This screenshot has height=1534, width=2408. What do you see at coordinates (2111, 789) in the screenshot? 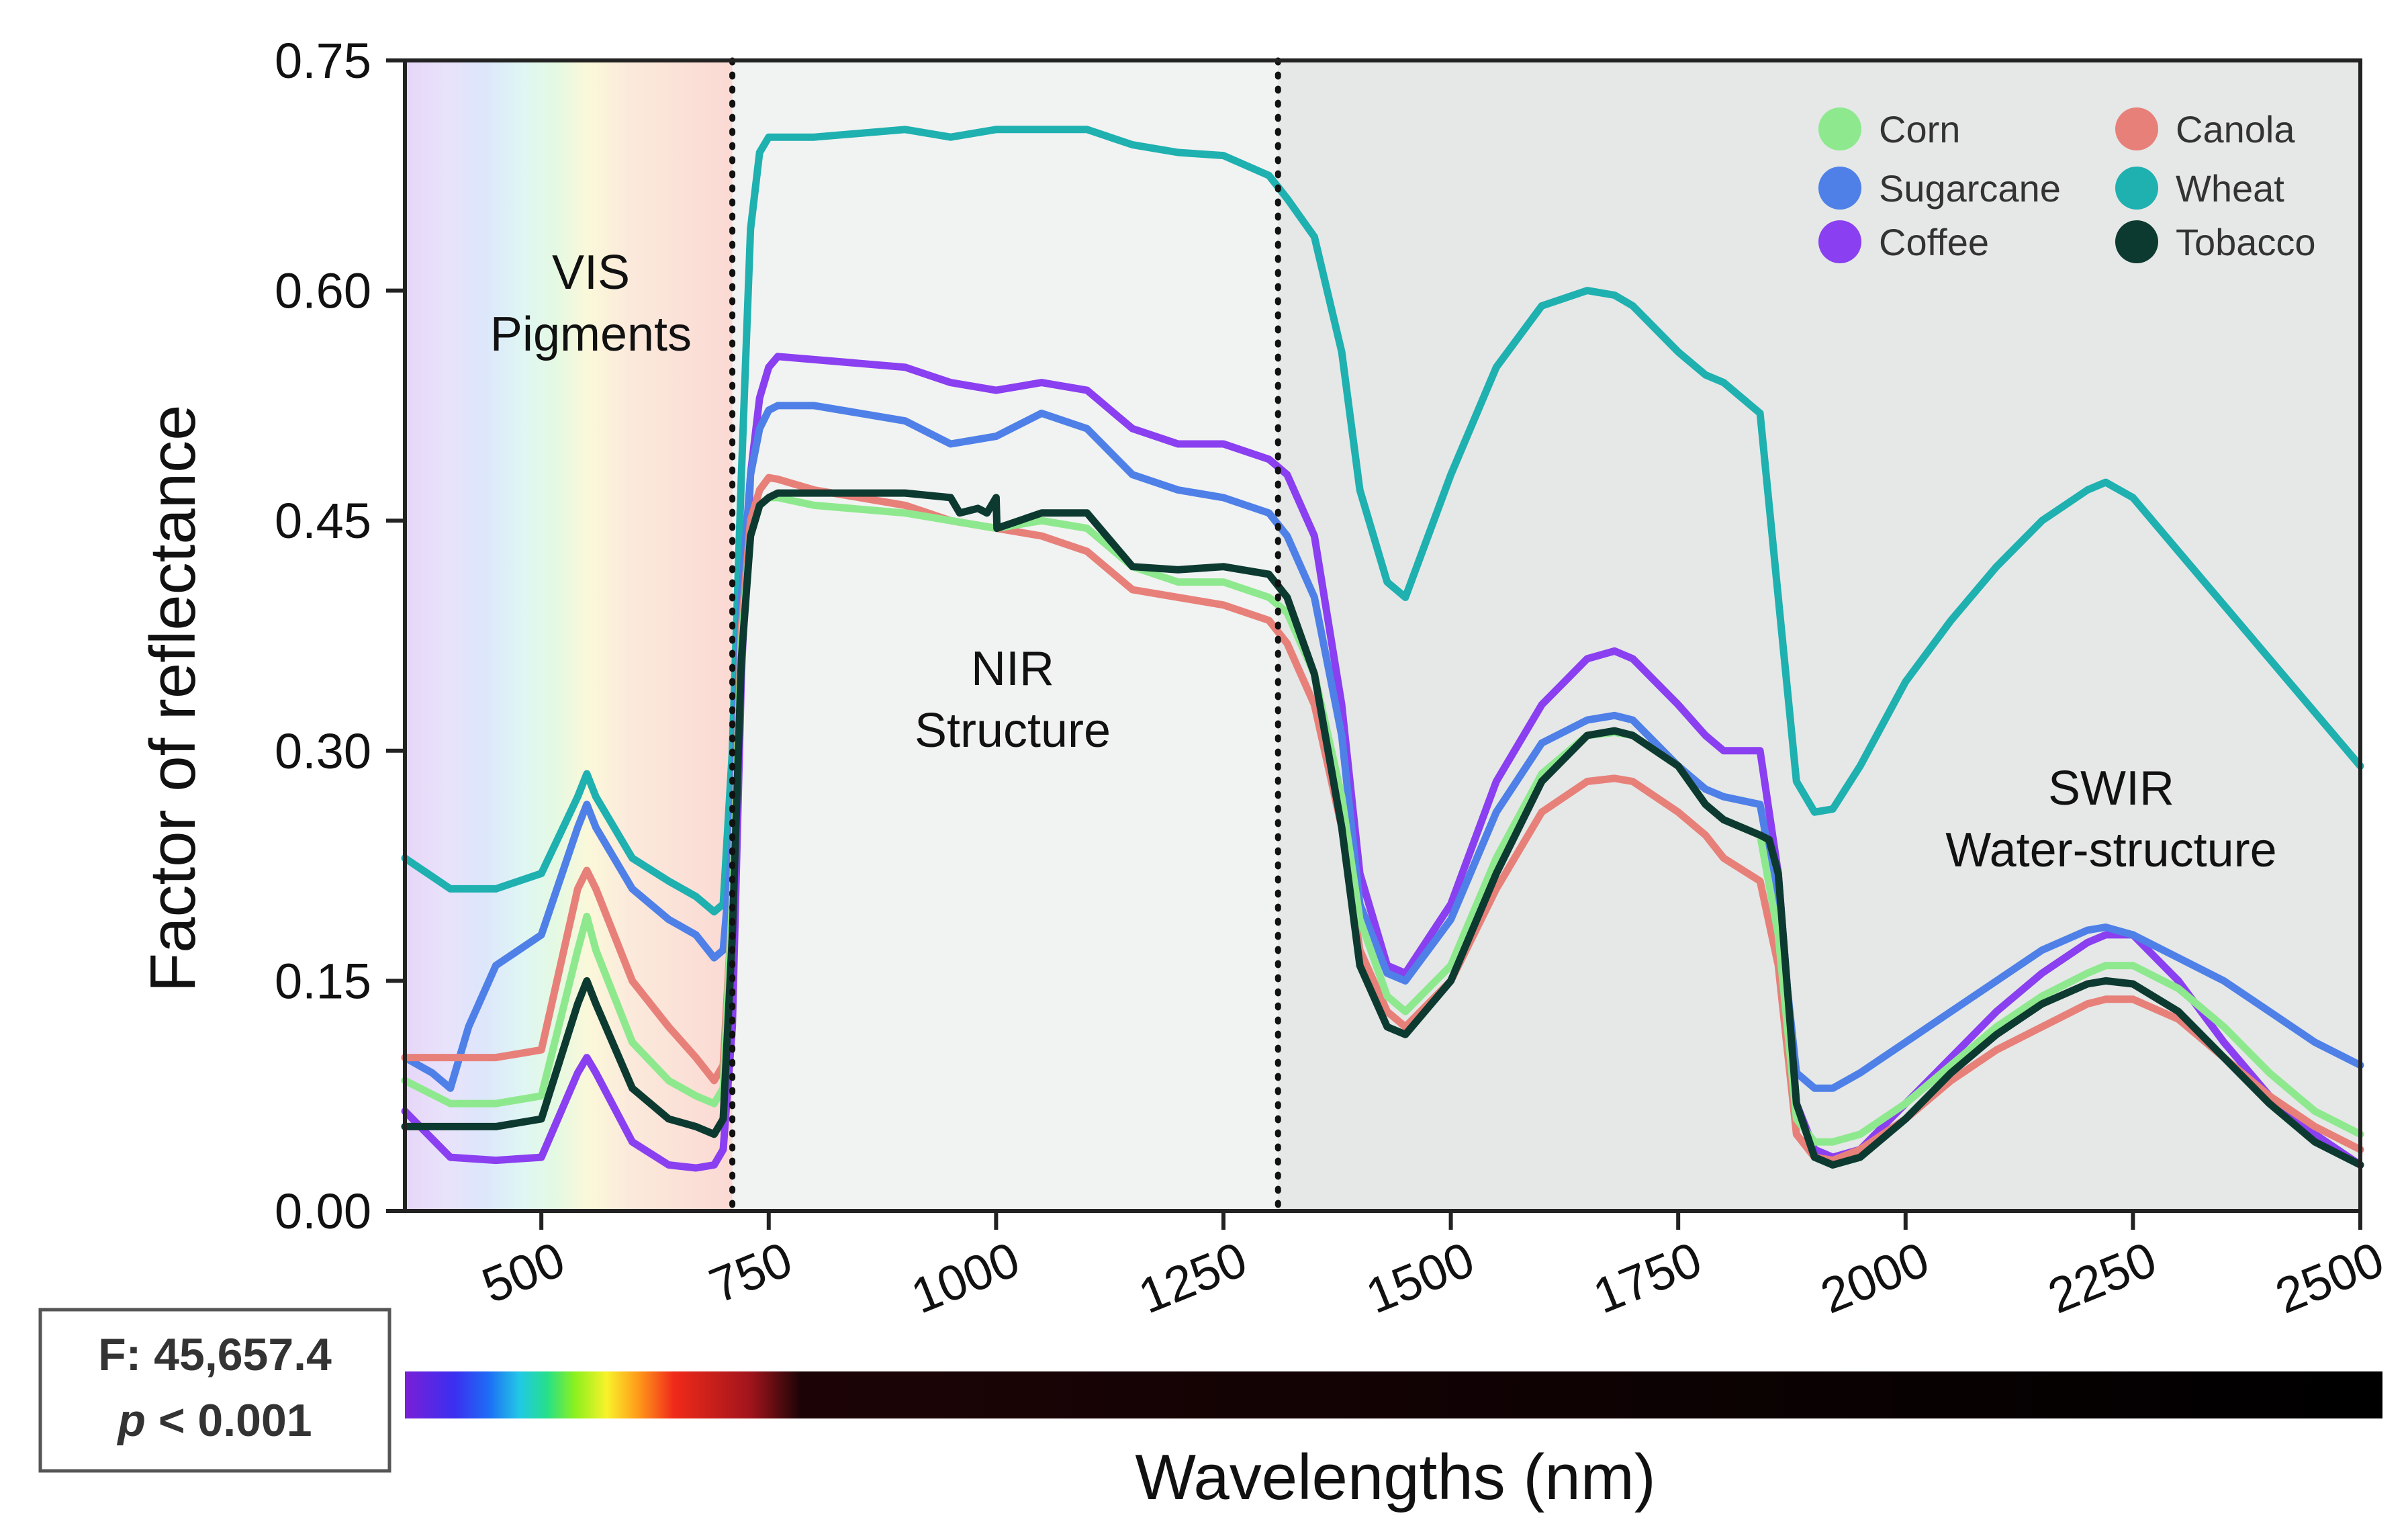
I see `swir-region-label: SWIR` at bounding box center [2111, 789].